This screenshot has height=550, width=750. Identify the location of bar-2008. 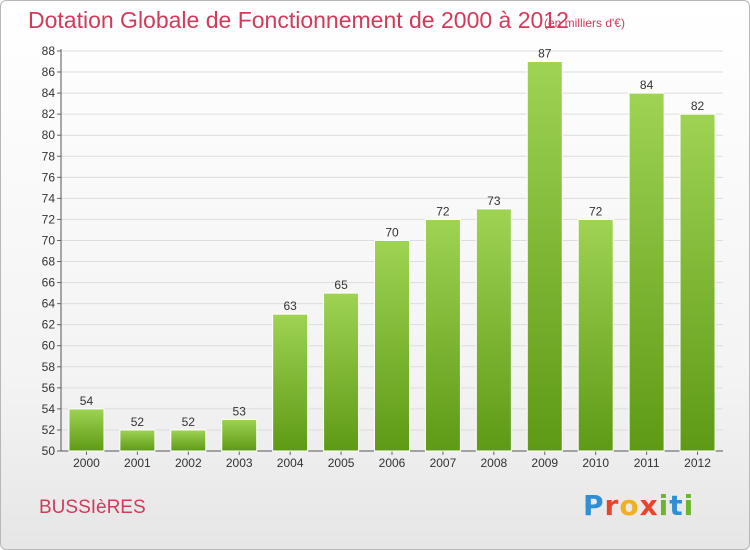
(493, 330).